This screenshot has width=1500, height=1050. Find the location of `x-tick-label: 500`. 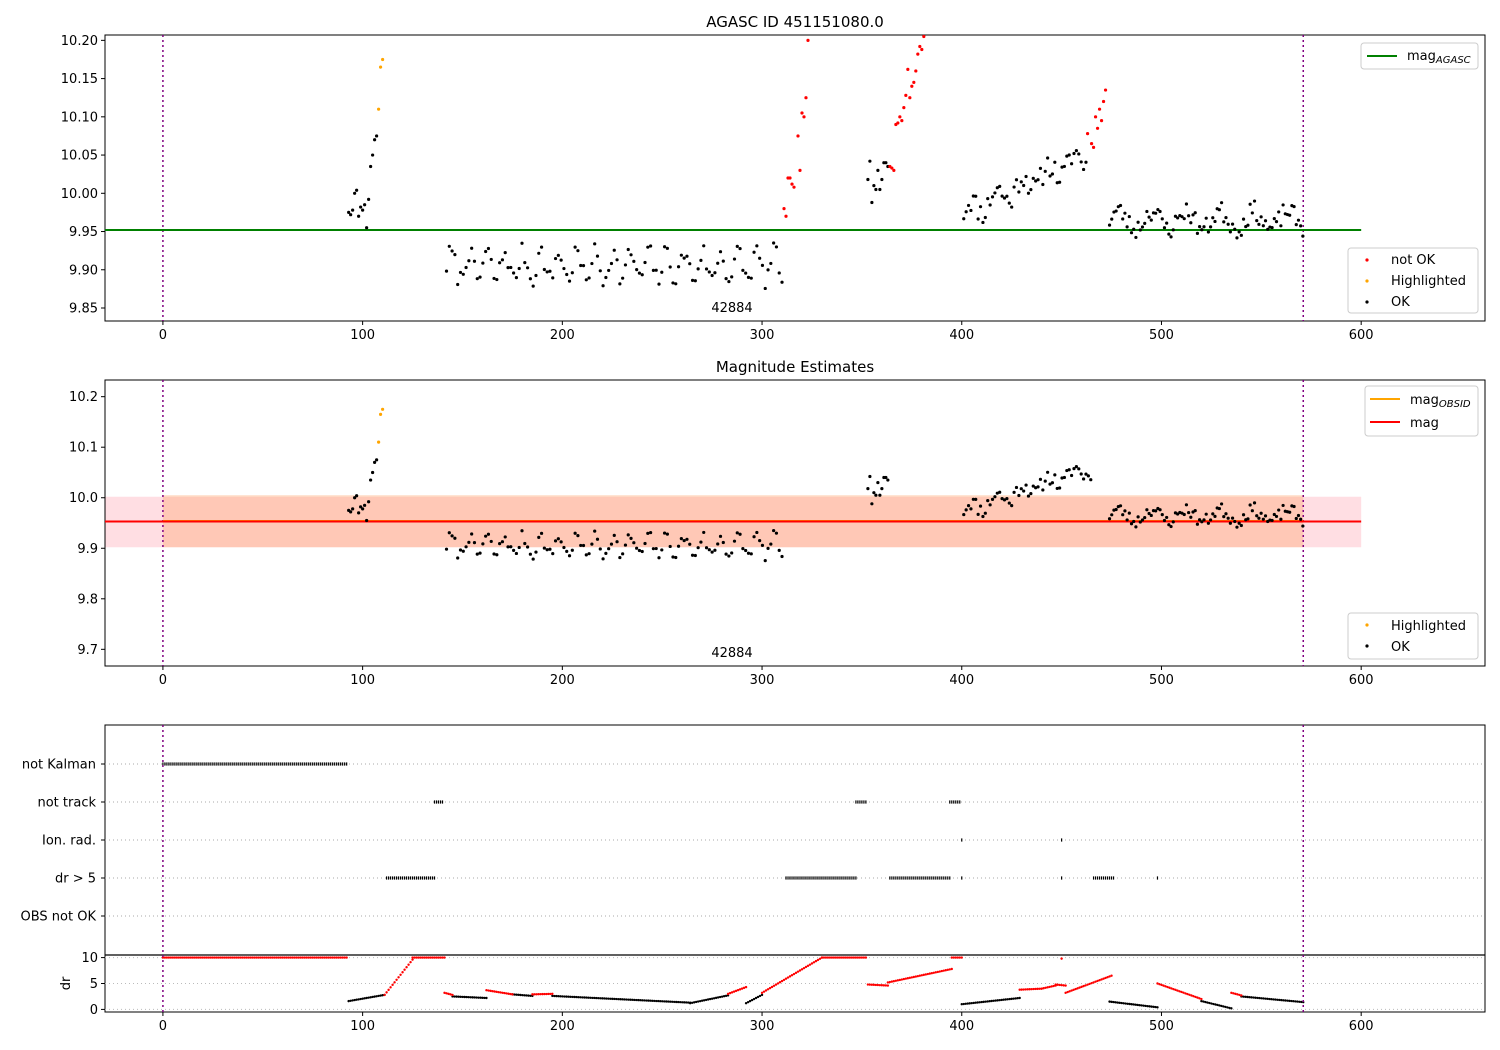

x-tick-label: 500 is located at coordinates (1161, 335).